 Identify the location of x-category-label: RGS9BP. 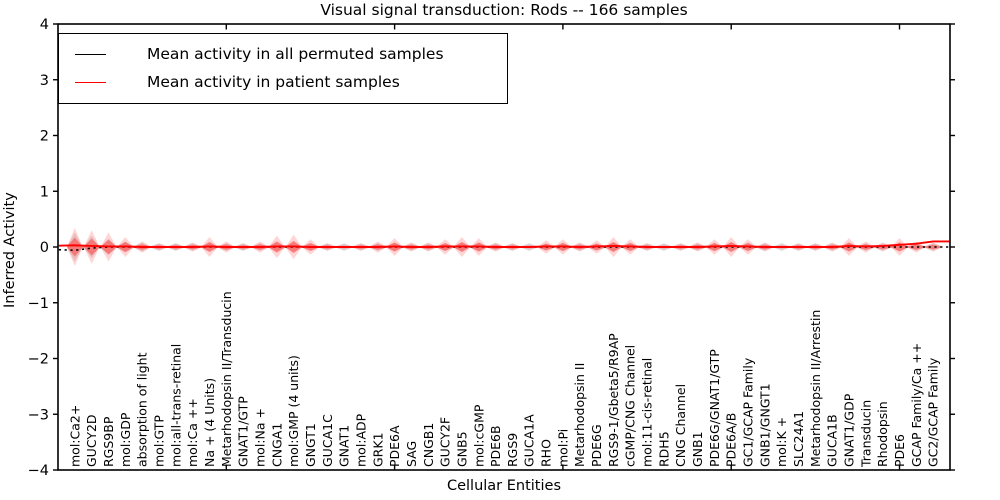
(108, 441).